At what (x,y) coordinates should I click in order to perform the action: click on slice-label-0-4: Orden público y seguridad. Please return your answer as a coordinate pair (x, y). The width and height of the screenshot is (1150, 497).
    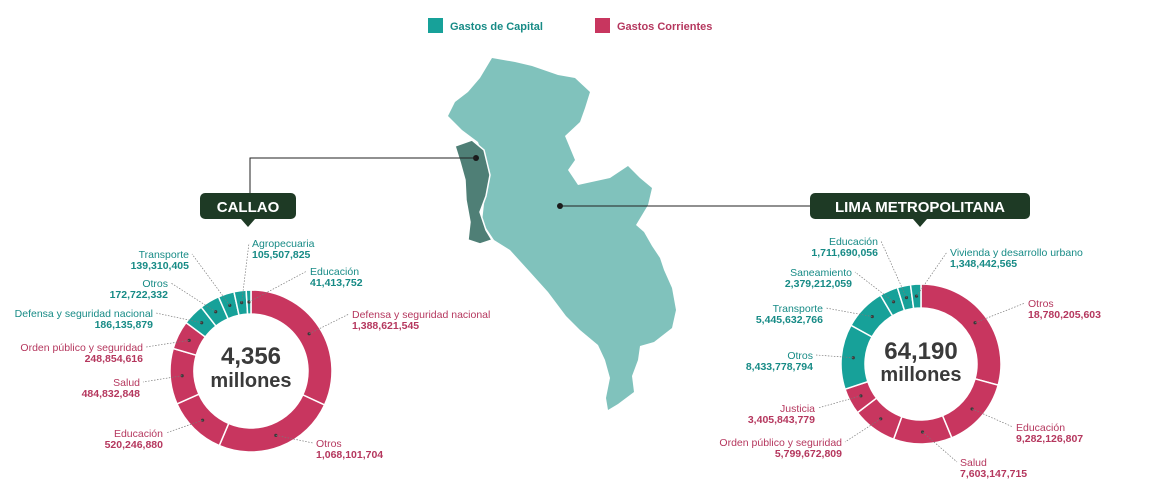
    Looking at the image, I should click on (81, 348).